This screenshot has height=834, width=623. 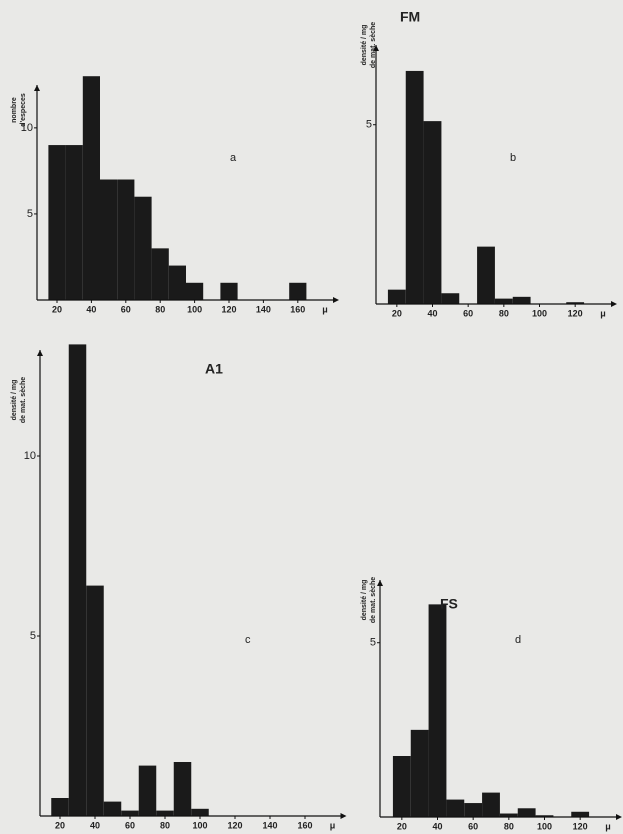 I want to click on panel-label: a, so click(x=233, y=158).